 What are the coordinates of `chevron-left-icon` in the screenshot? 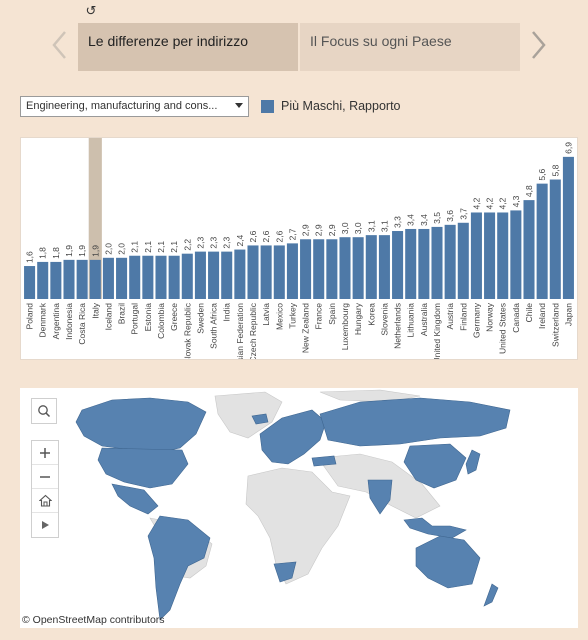 It's located at (60, 45).